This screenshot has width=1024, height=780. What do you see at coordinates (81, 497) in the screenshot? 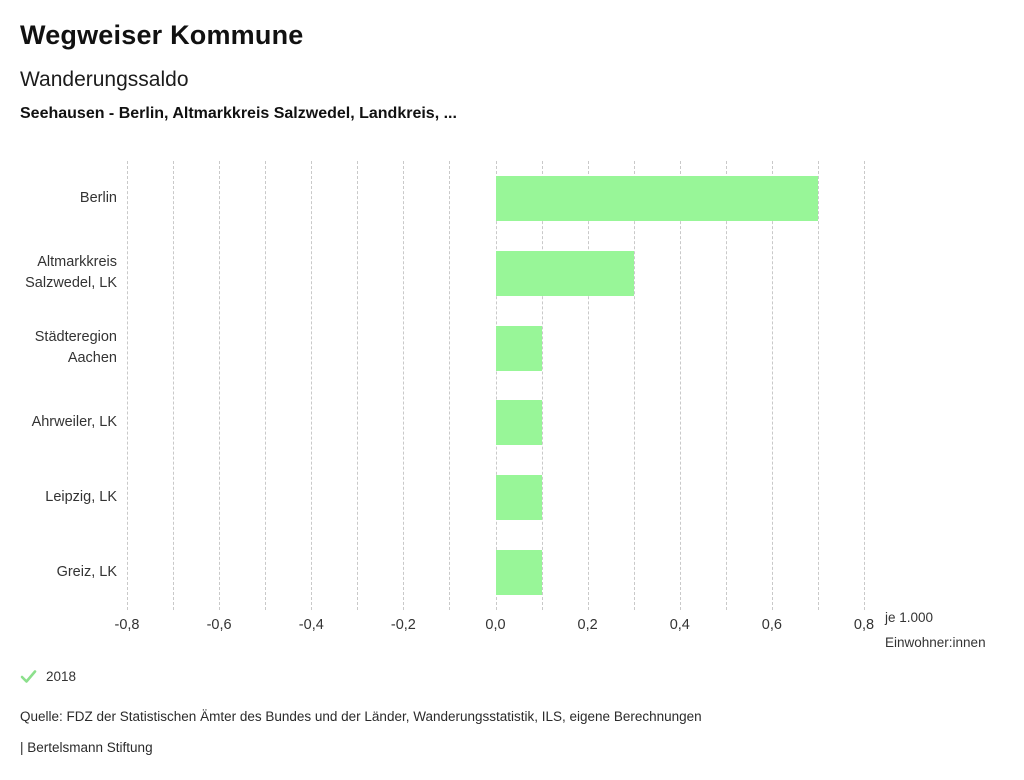
I see `category-label: Leipzig, LK` at bounding box center [81, 497].